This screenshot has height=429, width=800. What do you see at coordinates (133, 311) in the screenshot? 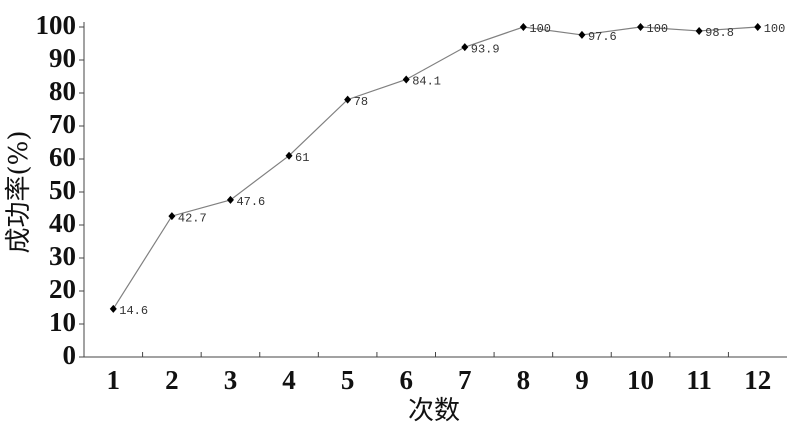
I see `data-label: 14.6` at bounding box center [133, 311].